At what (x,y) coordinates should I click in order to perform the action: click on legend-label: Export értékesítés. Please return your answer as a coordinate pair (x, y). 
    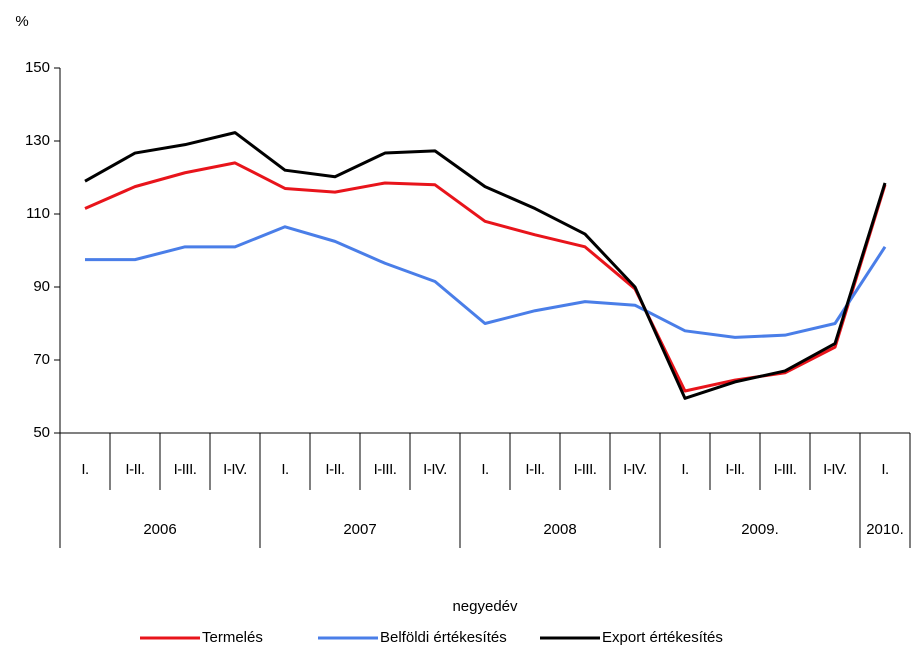
    Looking at the image, I should click on (662, 637).